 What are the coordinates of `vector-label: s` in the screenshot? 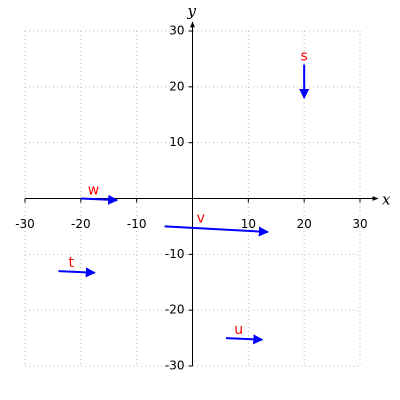 It's located at (304, 57).